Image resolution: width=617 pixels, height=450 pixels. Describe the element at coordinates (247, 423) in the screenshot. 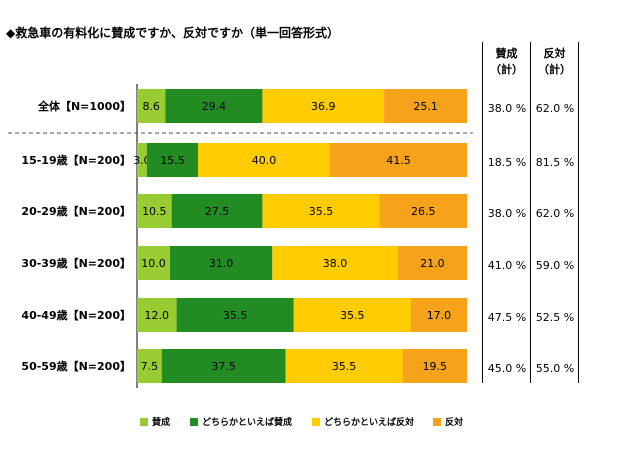

I see `legend-label: どちらかといえば賛成` at that location.